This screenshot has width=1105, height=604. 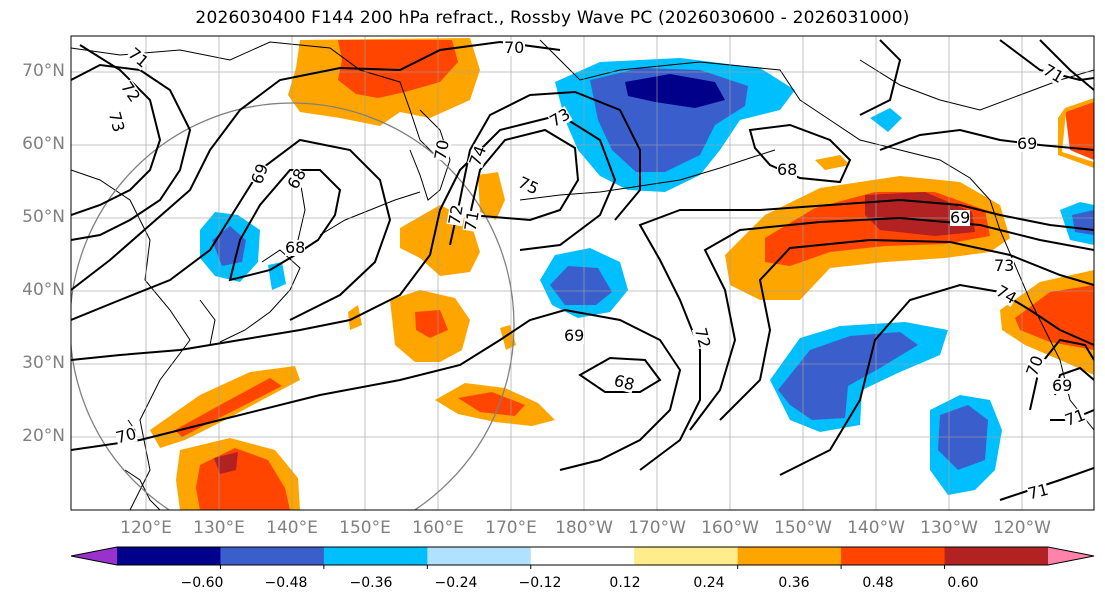 I want to click on negative-anomaly-north-pacific-core, so click(x=675, y=91).